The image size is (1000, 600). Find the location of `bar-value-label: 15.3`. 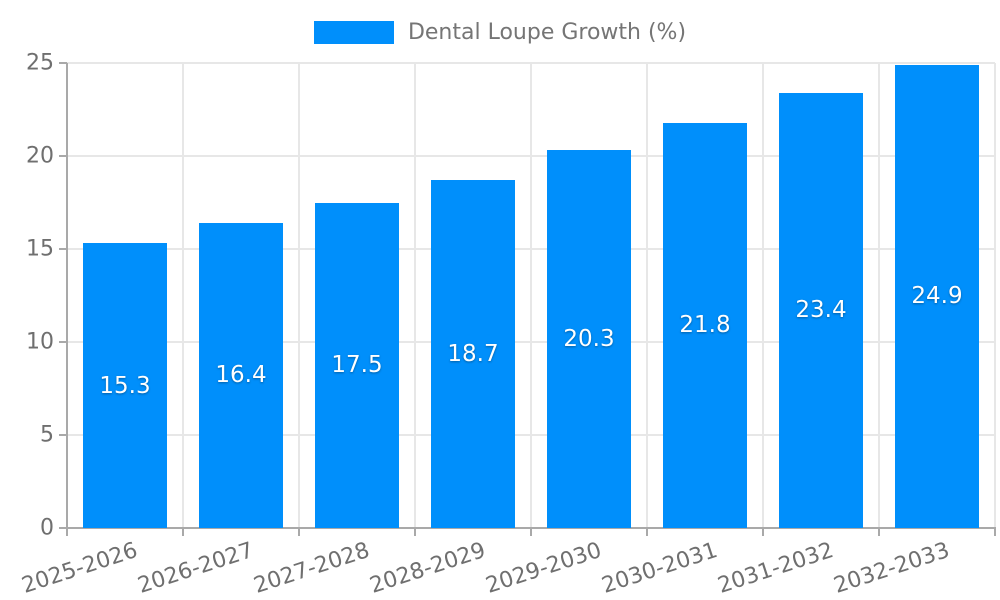

bar-value-label: 15.3 is located at coordinates (125, 385).